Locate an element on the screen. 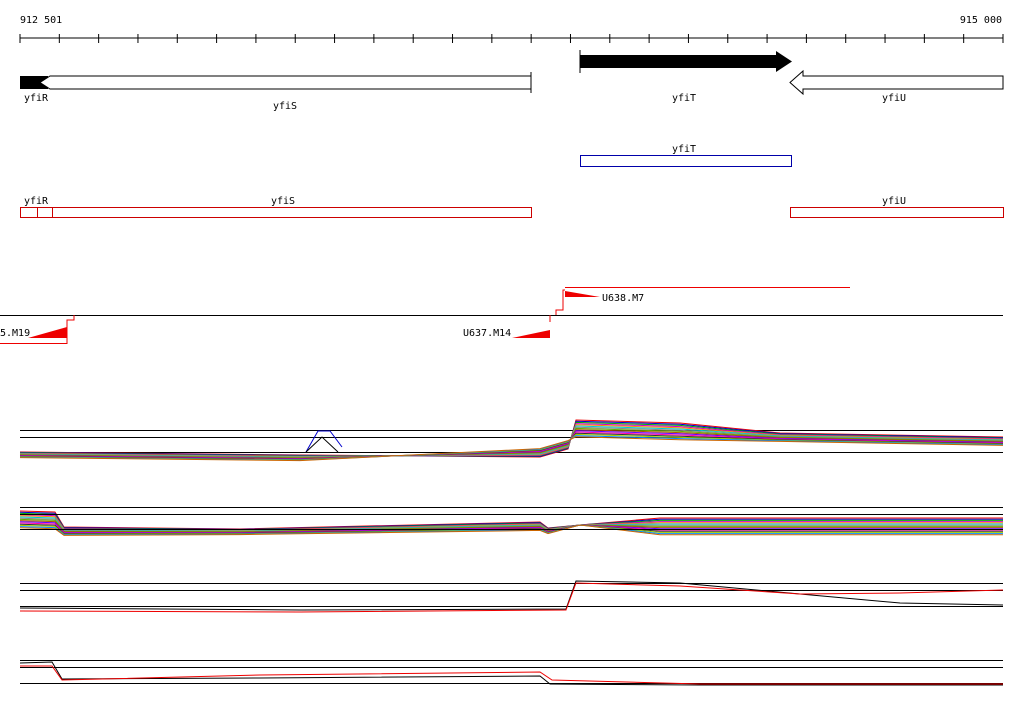  gene-label: yfiU is located at coordinates (894, 98).